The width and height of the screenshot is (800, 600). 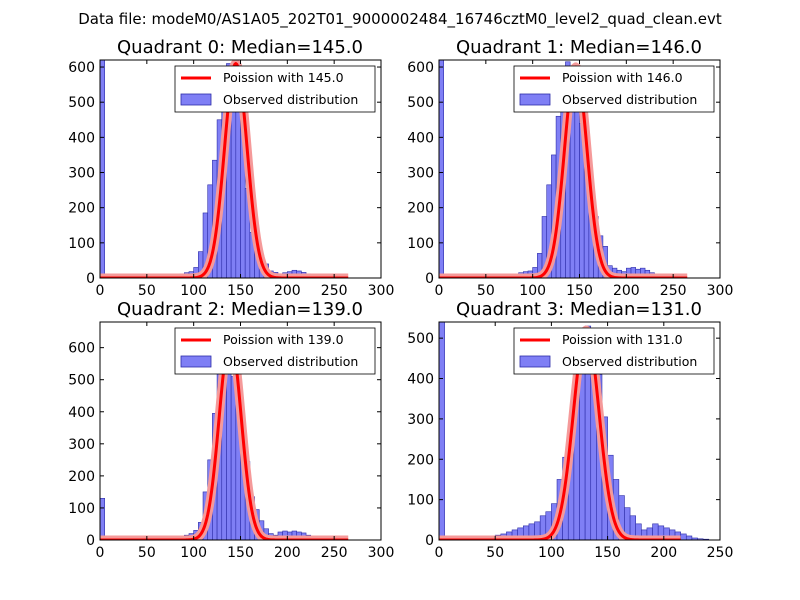 I want to click on legend: Poission with 131.0 Observed distribution, so click(x=614, y=351).